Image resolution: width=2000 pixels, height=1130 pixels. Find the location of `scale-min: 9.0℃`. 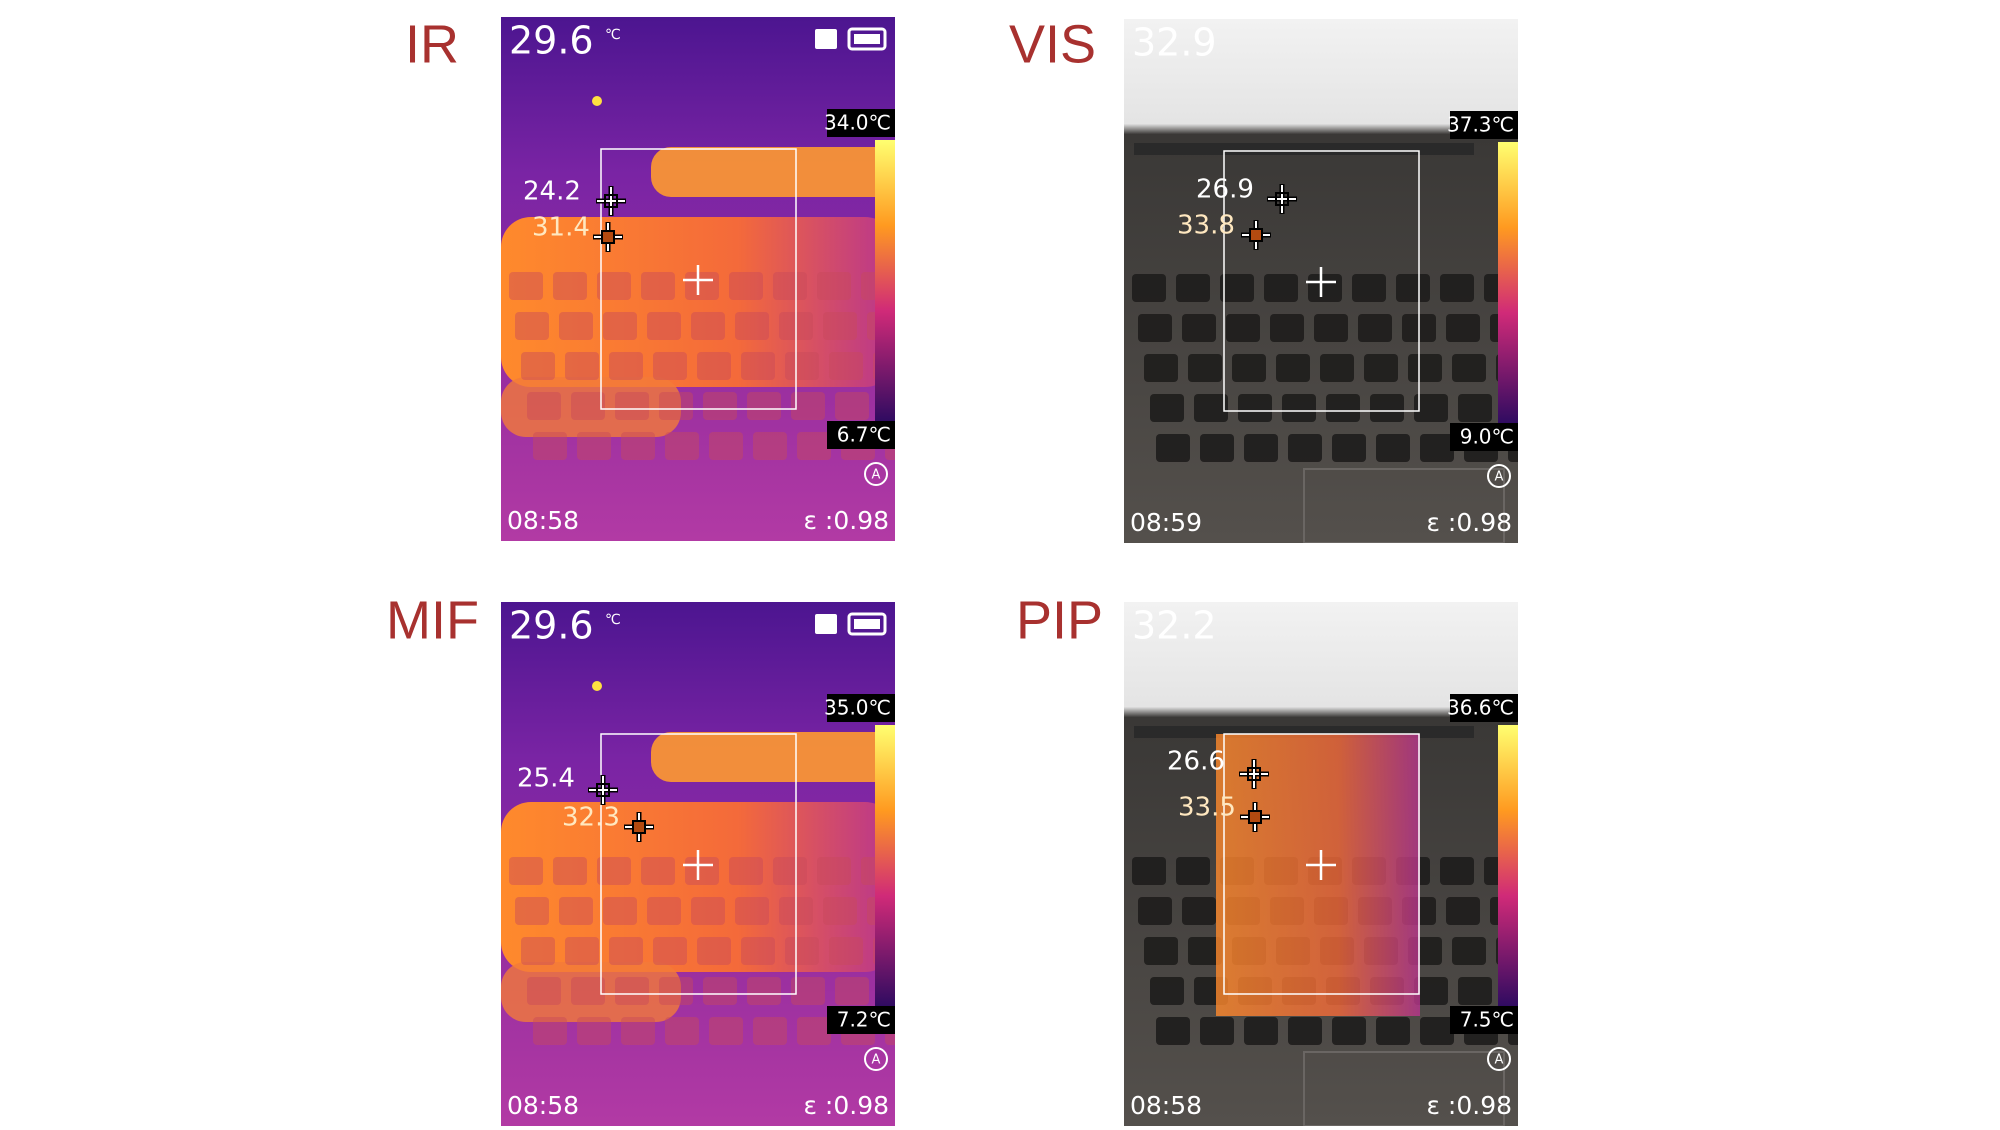

scale-min: 9.0℃ is located at coordinates (1487, 437).